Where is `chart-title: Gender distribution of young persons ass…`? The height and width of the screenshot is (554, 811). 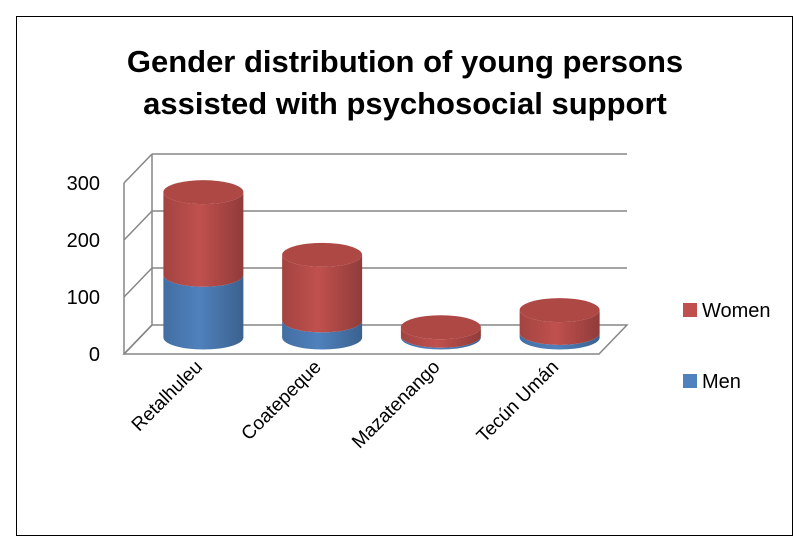 chart-title: Gender distribution of young persons ass… is located at coordinates (405, 82).